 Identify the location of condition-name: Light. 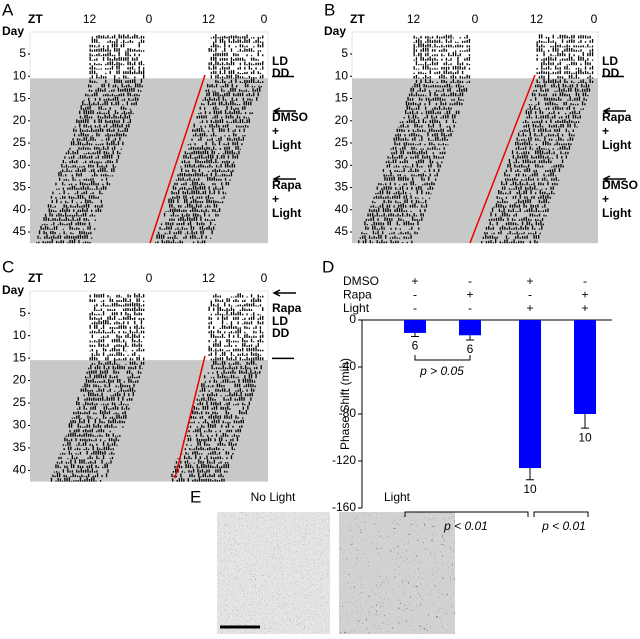
(356, 308).